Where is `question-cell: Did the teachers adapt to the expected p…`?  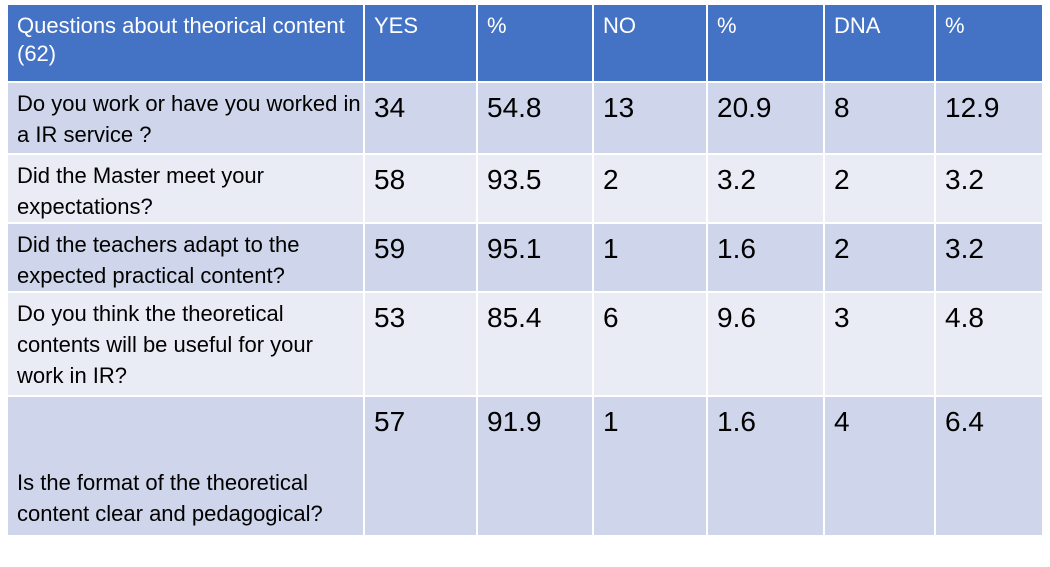
question-cell: Did the teachers adapt to the expected p… is located at coordinates (185, 257).